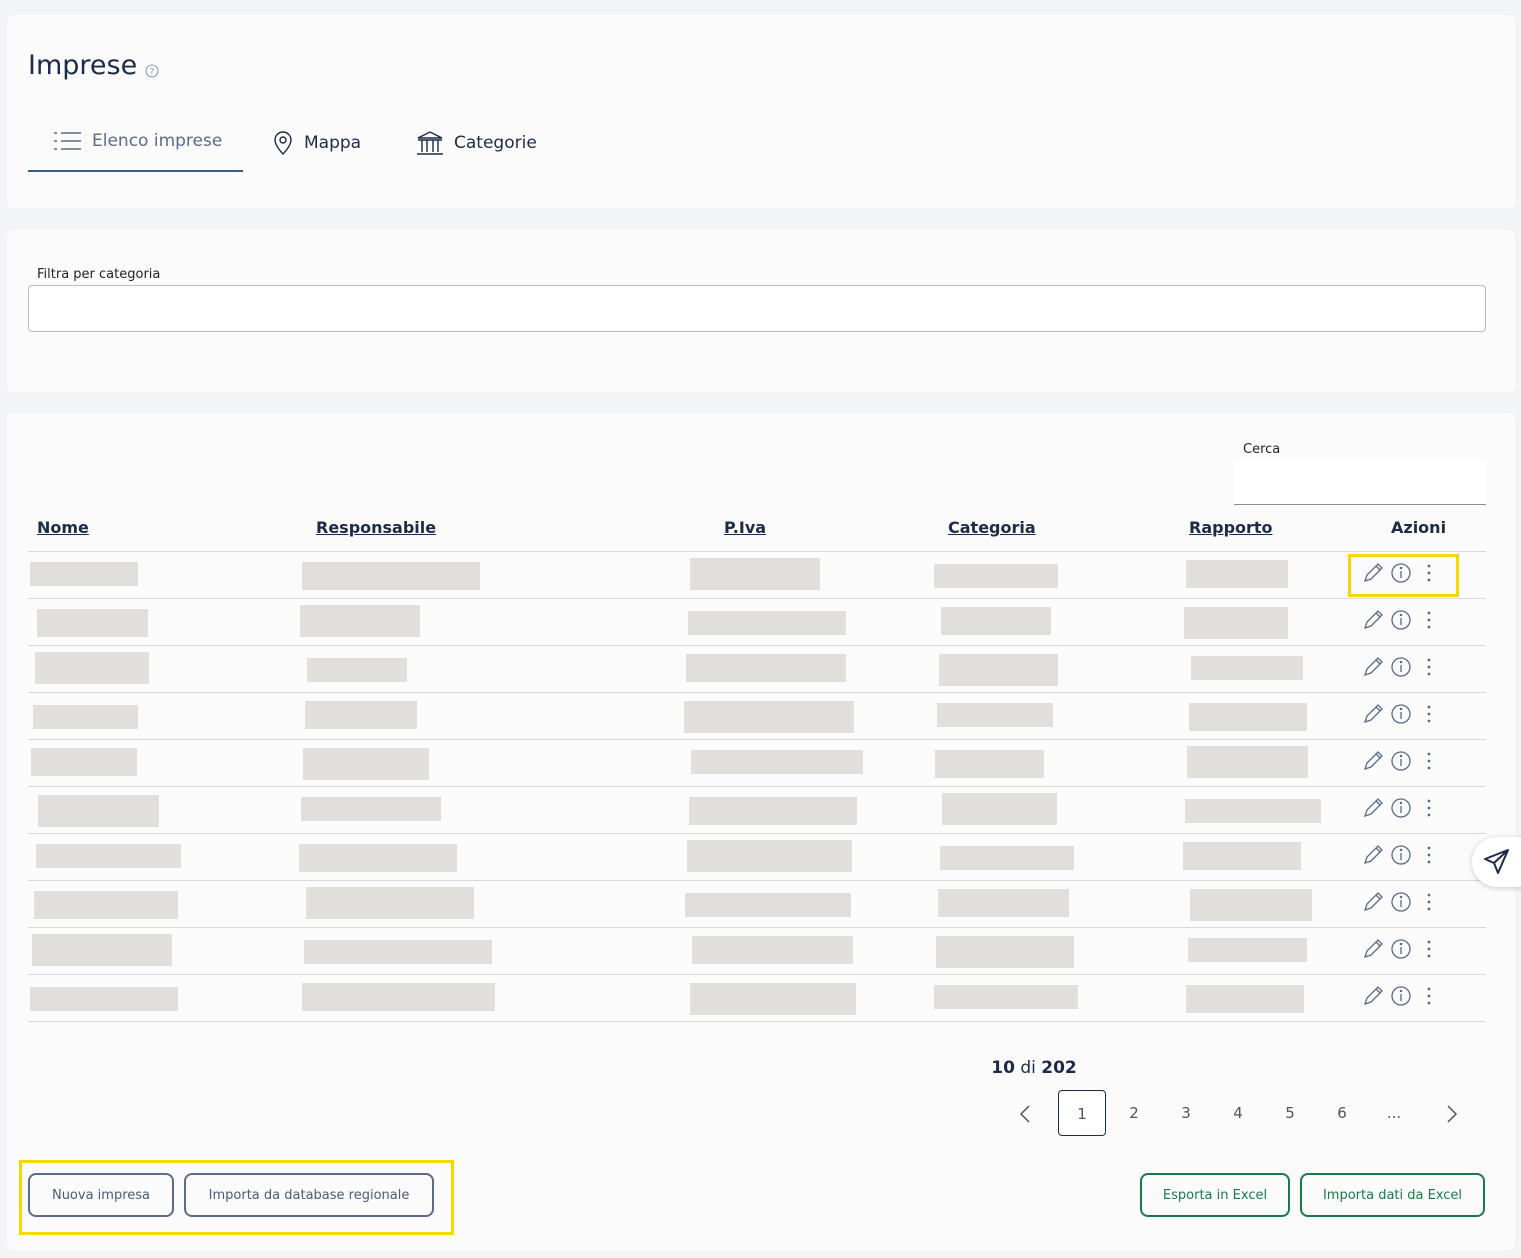  Describe the element at coordinates (757, 308) in the screenshot. I see `filter-input` at that location.